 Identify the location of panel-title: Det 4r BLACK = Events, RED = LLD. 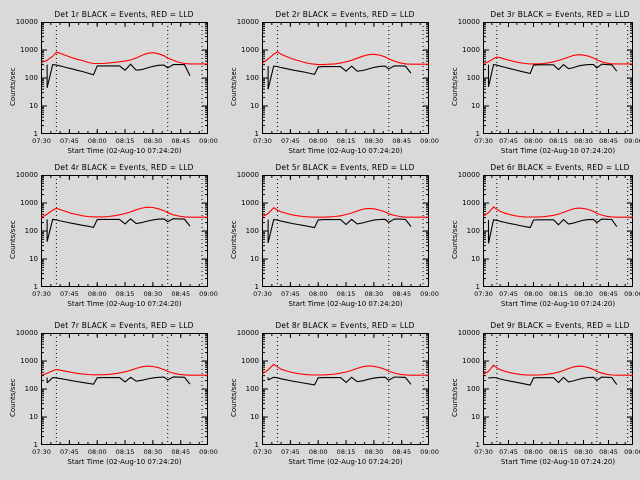
(124, 167).